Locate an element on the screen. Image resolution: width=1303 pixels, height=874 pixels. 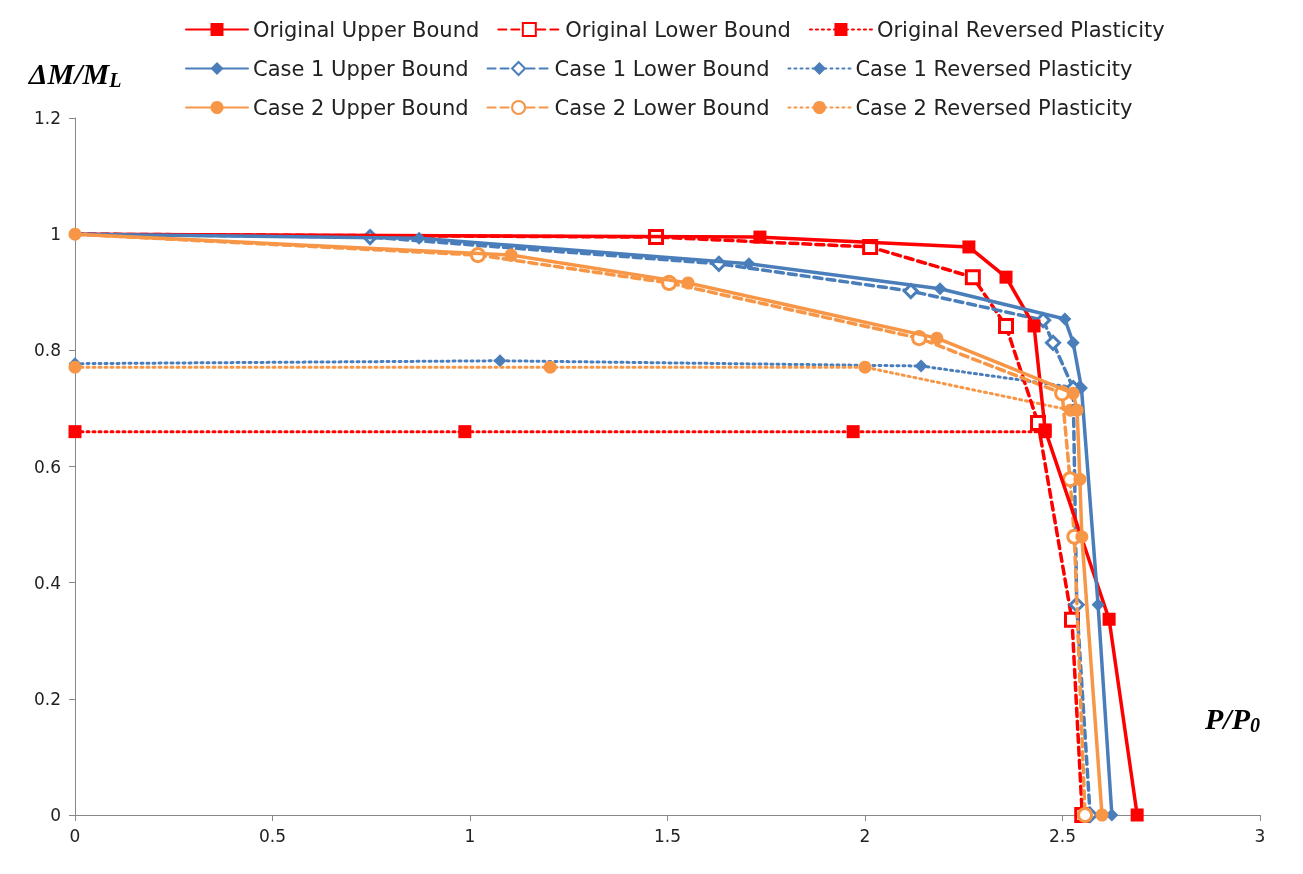
x-tick-label: 0.5 is located at coordinates (272, 835).